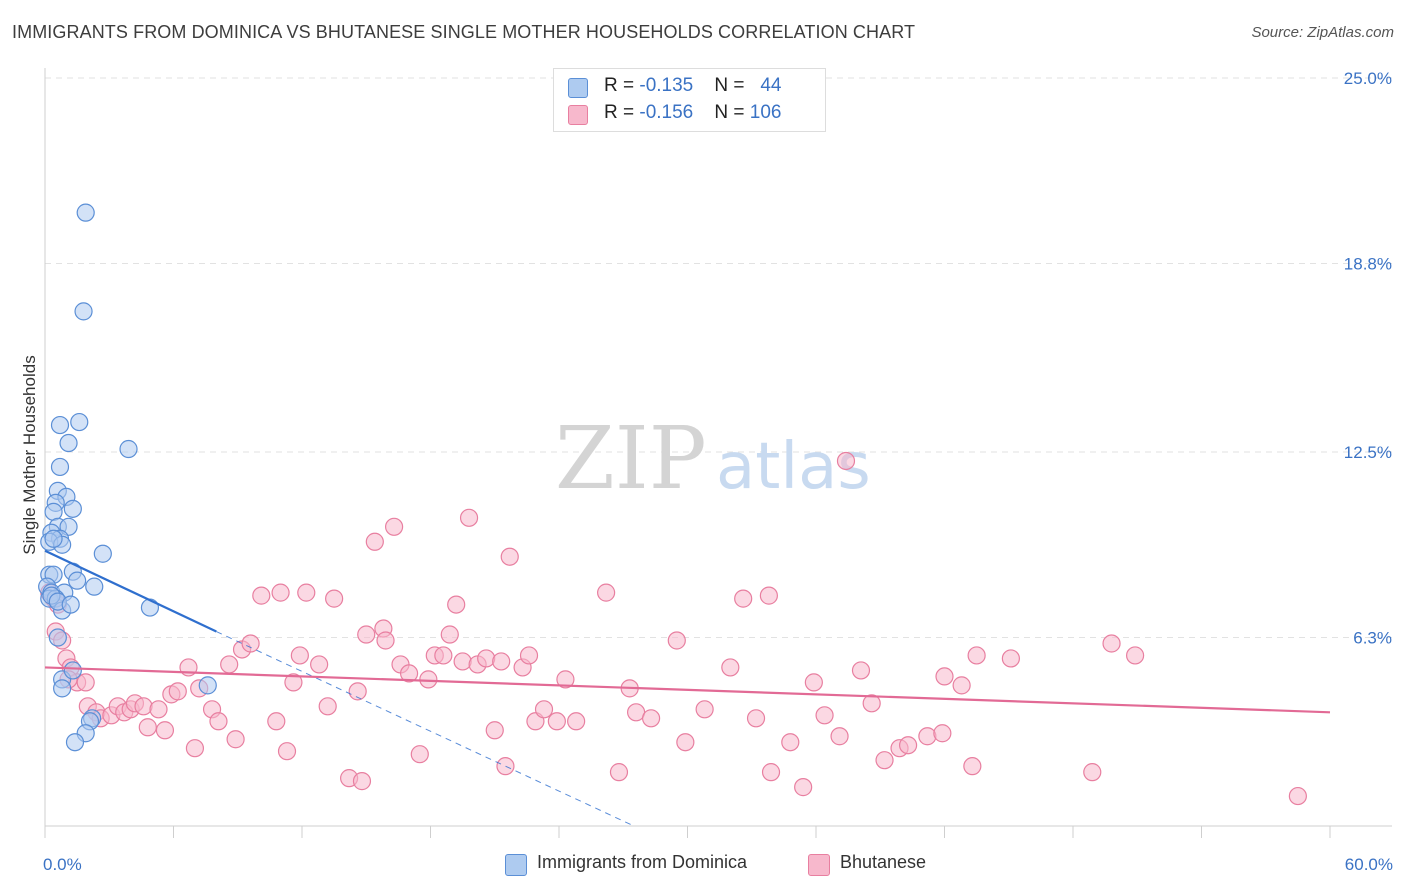 This screenshot has height=892, width=1406. I want to click on source-label: Source: ZipAtlas.com, so click(1322, 32).